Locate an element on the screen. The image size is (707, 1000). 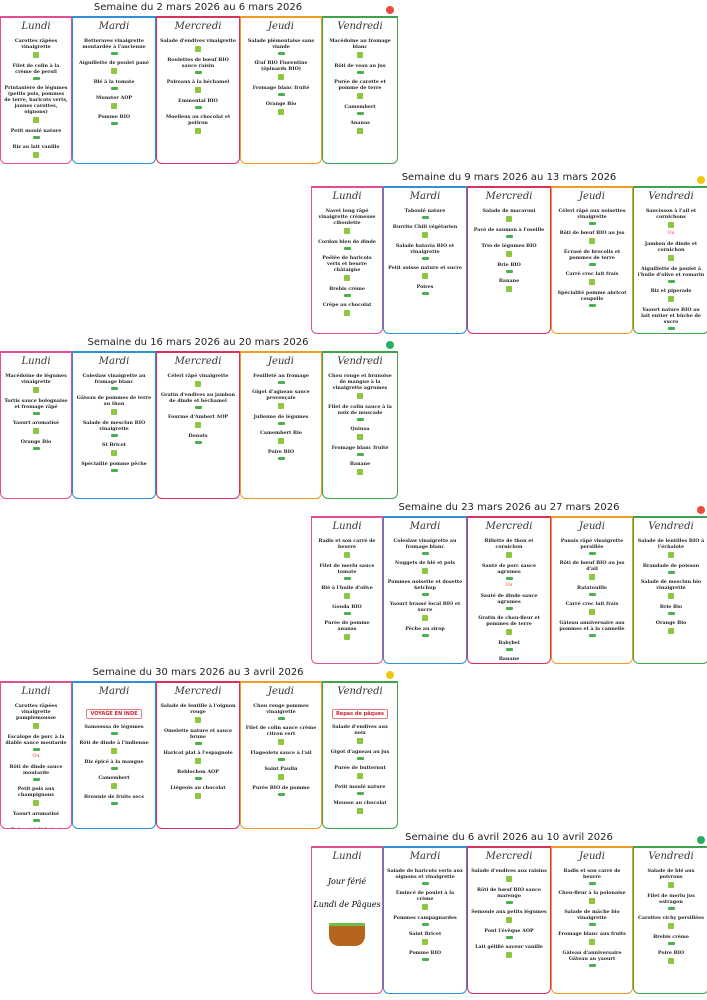
menu-item: Purée BIO de pomme is located at coordinates (281, 788).